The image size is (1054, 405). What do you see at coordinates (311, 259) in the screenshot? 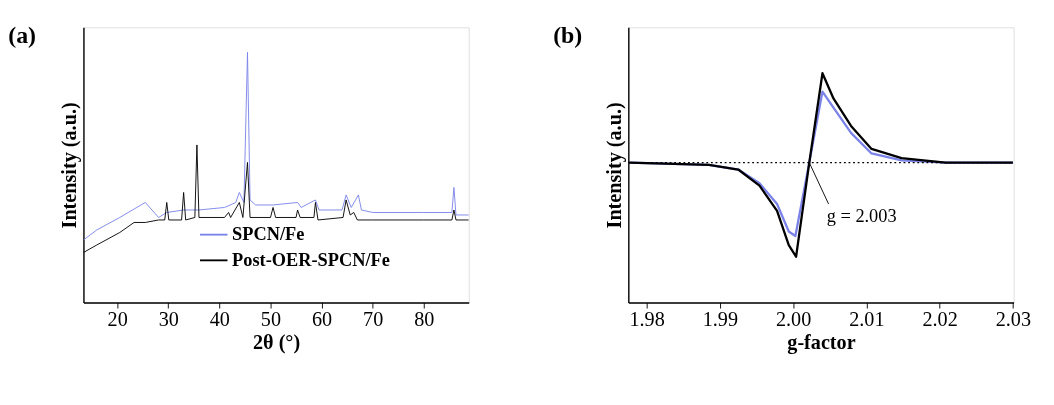
I see `legend-label: Post-OER-SPCN/Fe` at bounding box center [311, 259].